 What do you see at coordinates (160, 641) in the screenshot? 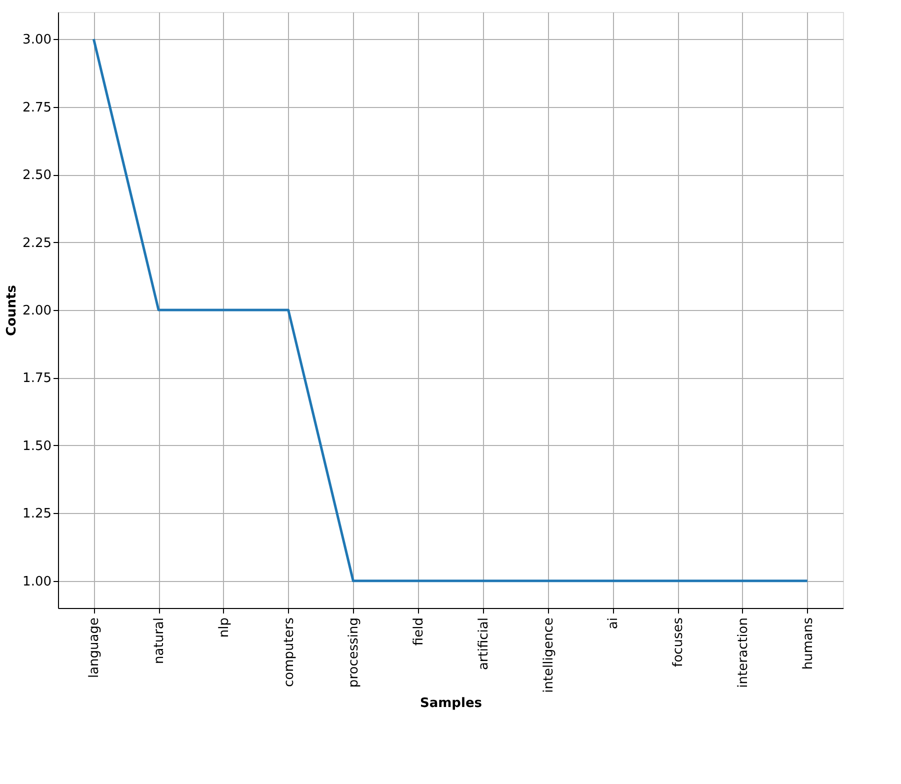
I see `x-tick-label: natural` at bounding box center [160, 641].